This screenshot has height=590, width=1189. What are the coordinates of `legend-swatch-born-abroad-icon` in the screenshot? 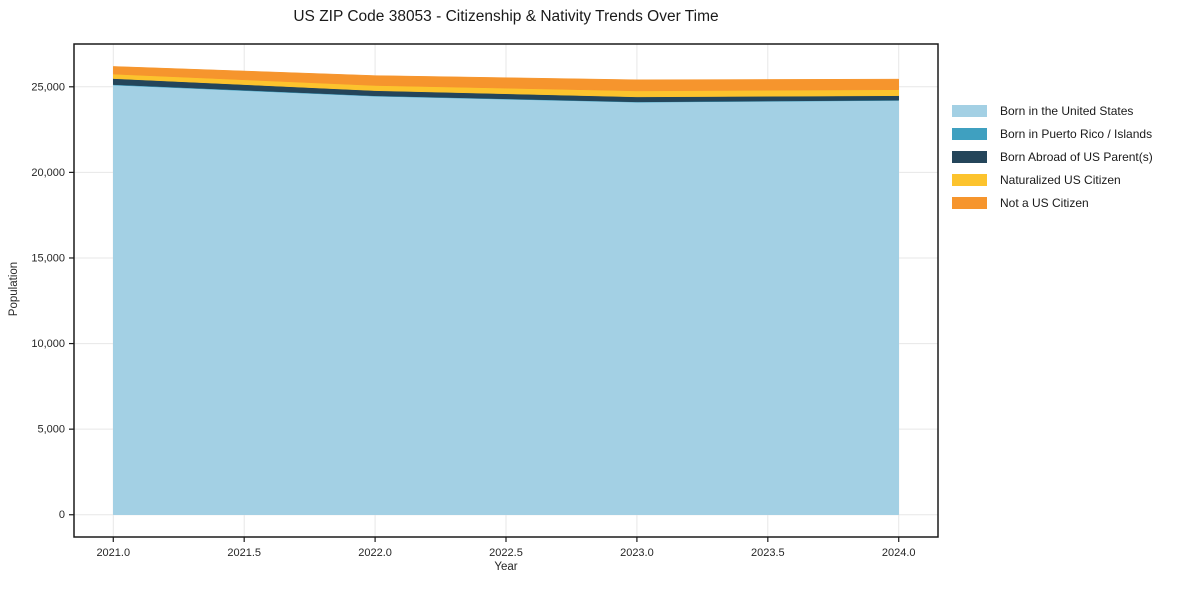 It's located at (969, 157).